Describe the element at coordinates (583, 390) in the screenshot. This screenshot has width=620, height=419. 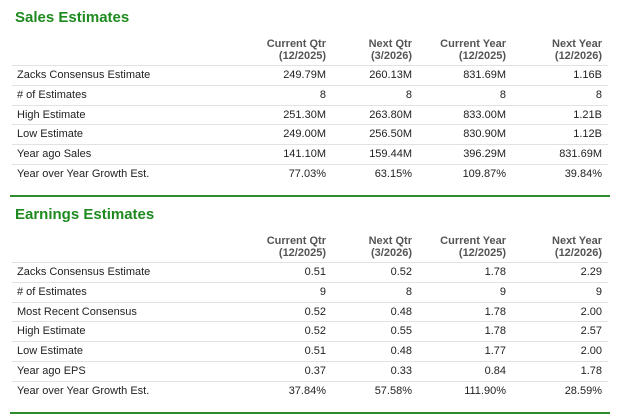
I see `cell-value: 28.59%` at that location.